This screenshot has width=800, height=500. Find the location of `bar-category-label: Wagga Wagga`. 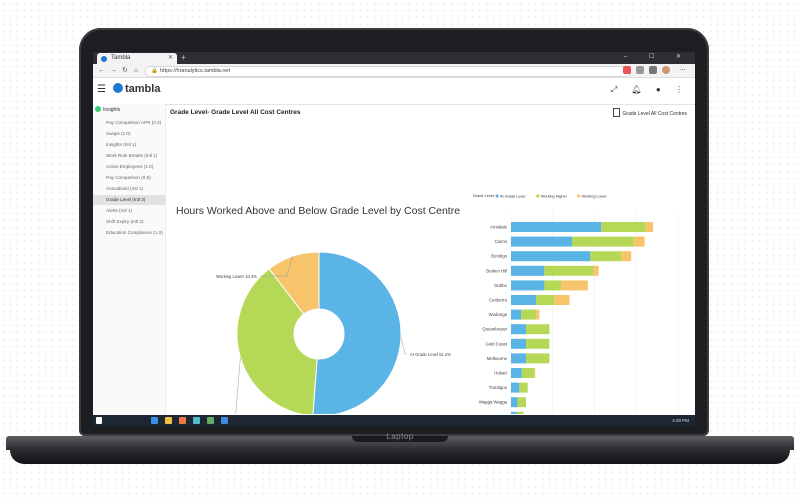

bar-category-label: Wagga Wagga is located at coordinates (493, 402).